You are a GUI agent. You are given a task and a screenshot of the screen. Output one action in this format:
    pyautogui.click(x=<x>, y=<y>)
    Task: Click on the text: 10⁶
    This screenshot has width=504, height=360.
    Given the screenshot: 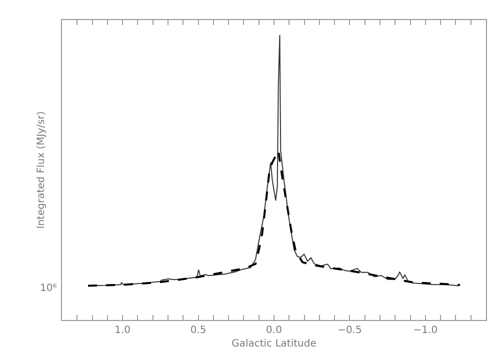 What is the action you would take?
    pyautogui.click(x=48, y=288)
    